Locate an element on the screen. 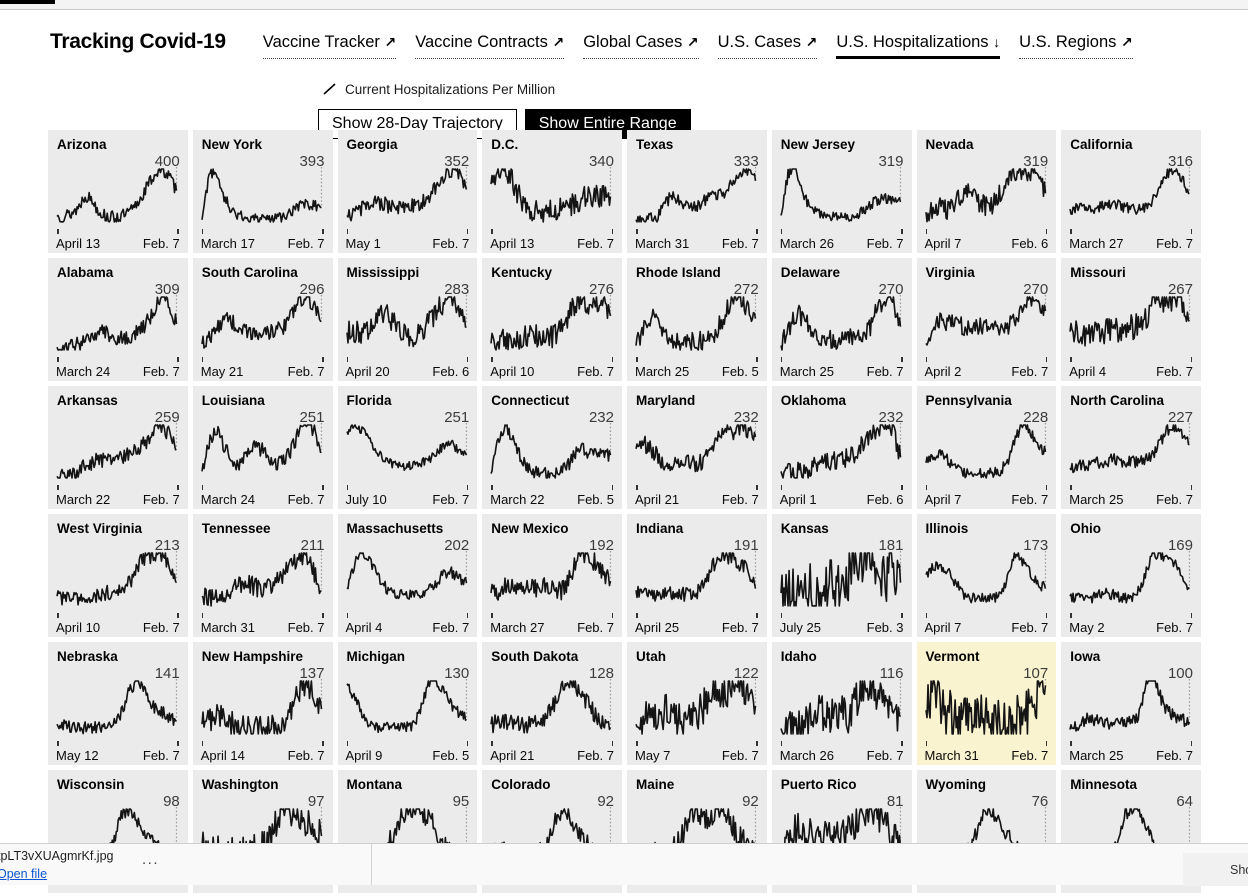  page-top-strip is located at coordinates (624, 5).